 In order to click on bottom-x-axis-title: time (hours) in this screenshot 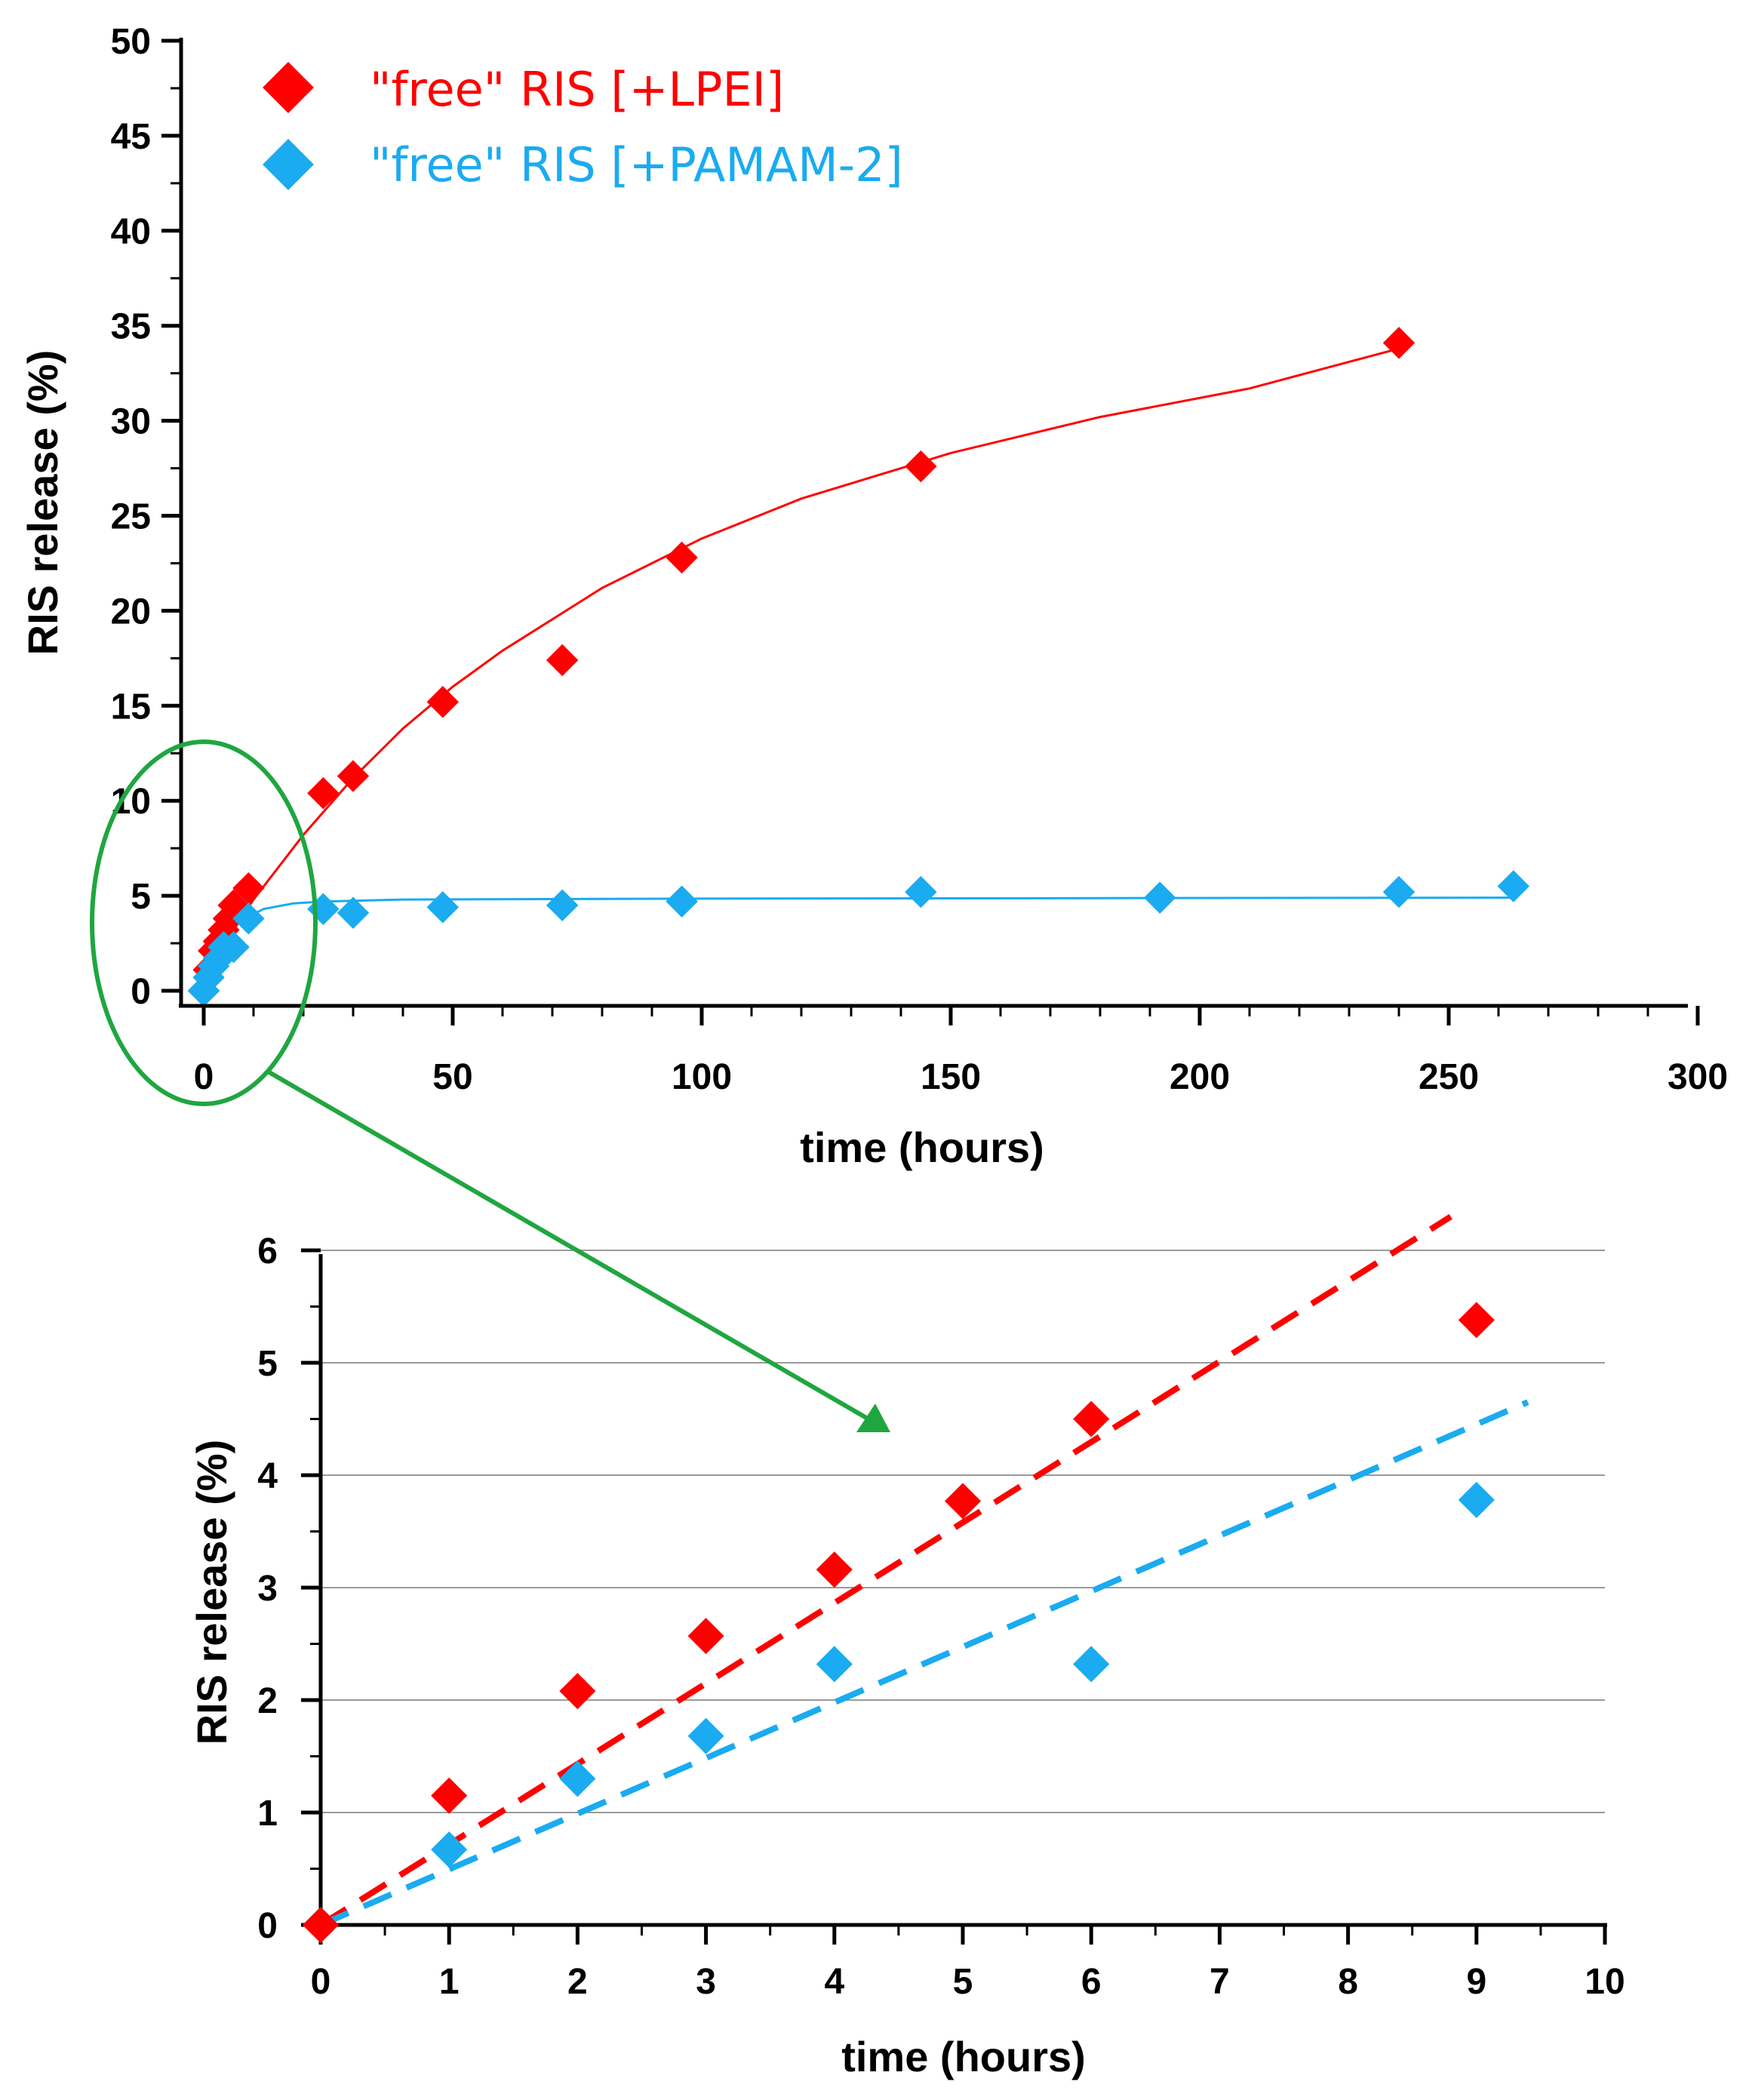, I will do `click(963, 2056)`.